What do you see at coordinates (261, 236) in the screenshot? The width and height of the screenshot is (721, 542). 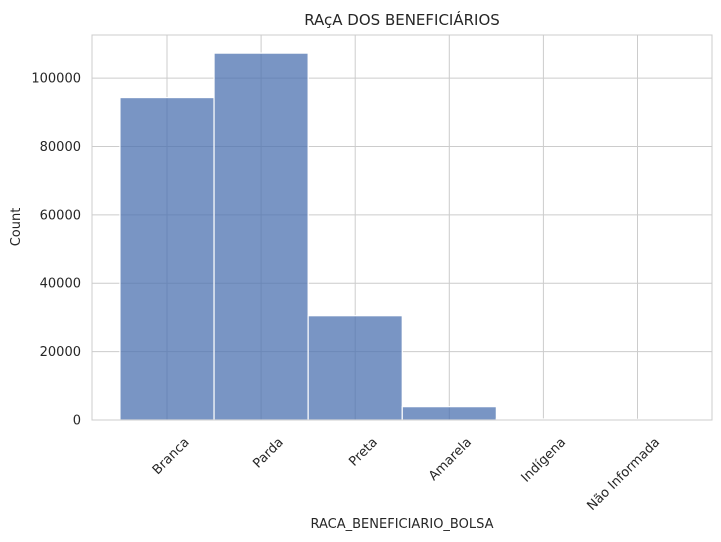 I see `bar-parda` at bounding box center [261, 236].